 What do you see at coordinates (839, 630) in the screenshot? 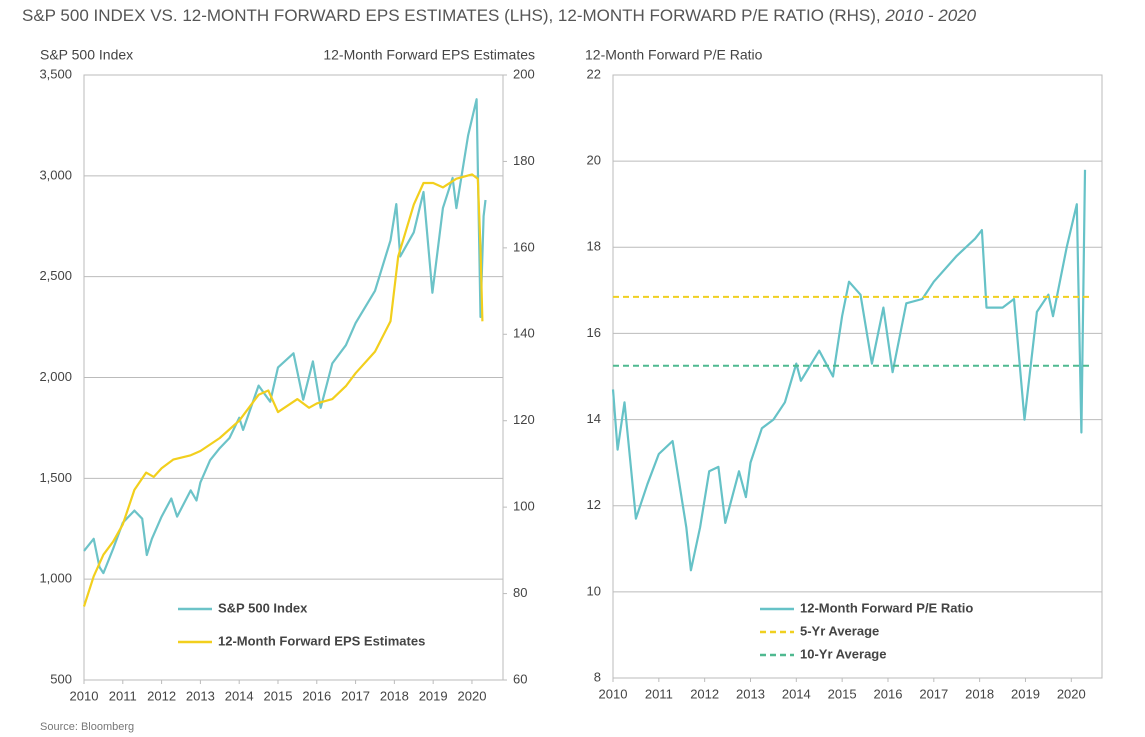
I see `legend-label: 5-Yr Average` at bounding box center [839, 630].